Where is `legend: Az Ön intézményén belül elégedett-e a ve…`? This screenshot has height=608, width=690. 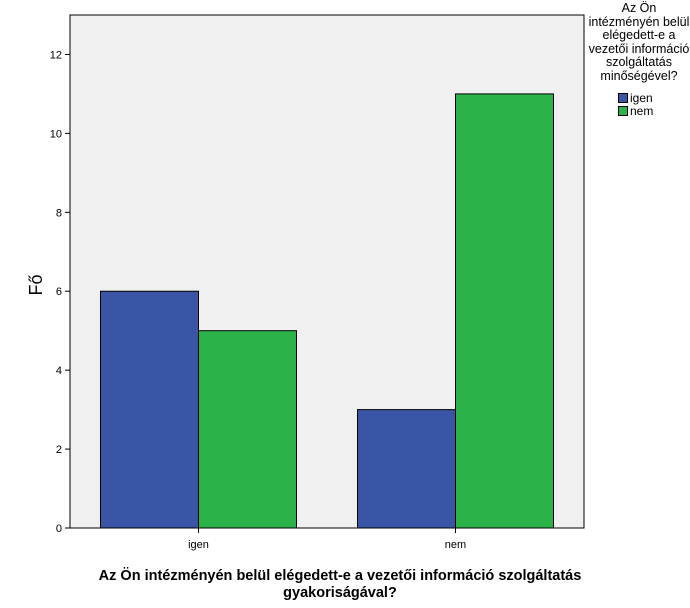
legend: Az Ön intézményén belül elégedett-e a ve… is located at coordinates (639, 59).